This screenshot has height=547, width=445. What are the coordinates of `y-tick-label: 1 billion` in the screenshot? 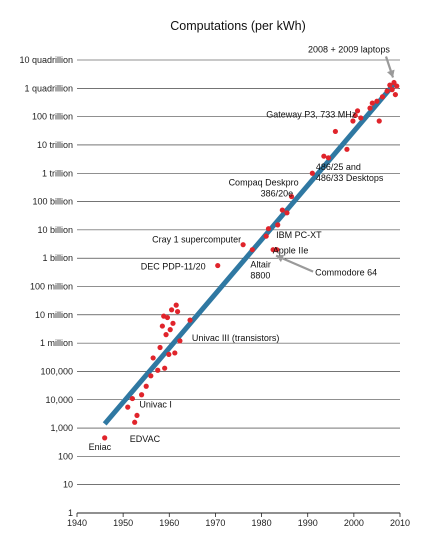 It's located at (57, 258).